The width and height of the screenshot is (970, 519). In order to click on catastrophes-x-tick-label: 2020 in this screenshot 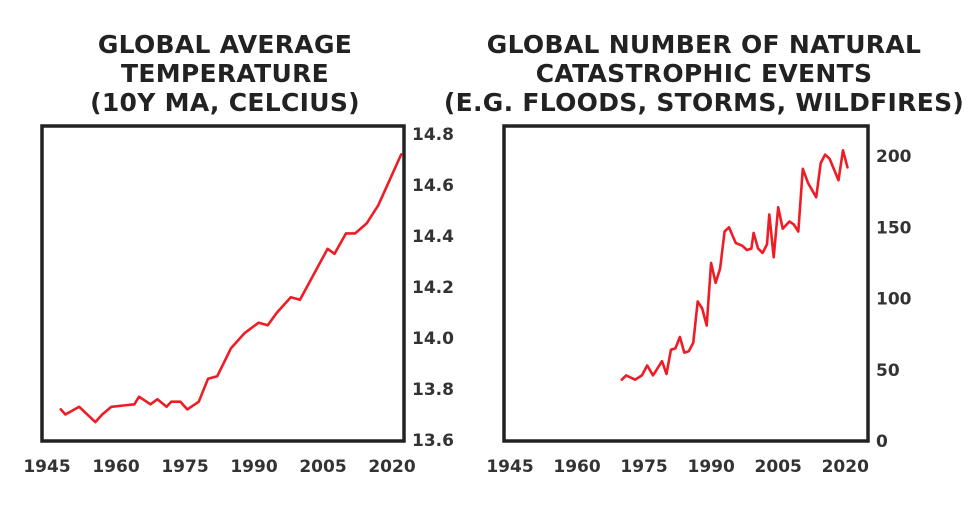, I will do `click(845, 467)`.